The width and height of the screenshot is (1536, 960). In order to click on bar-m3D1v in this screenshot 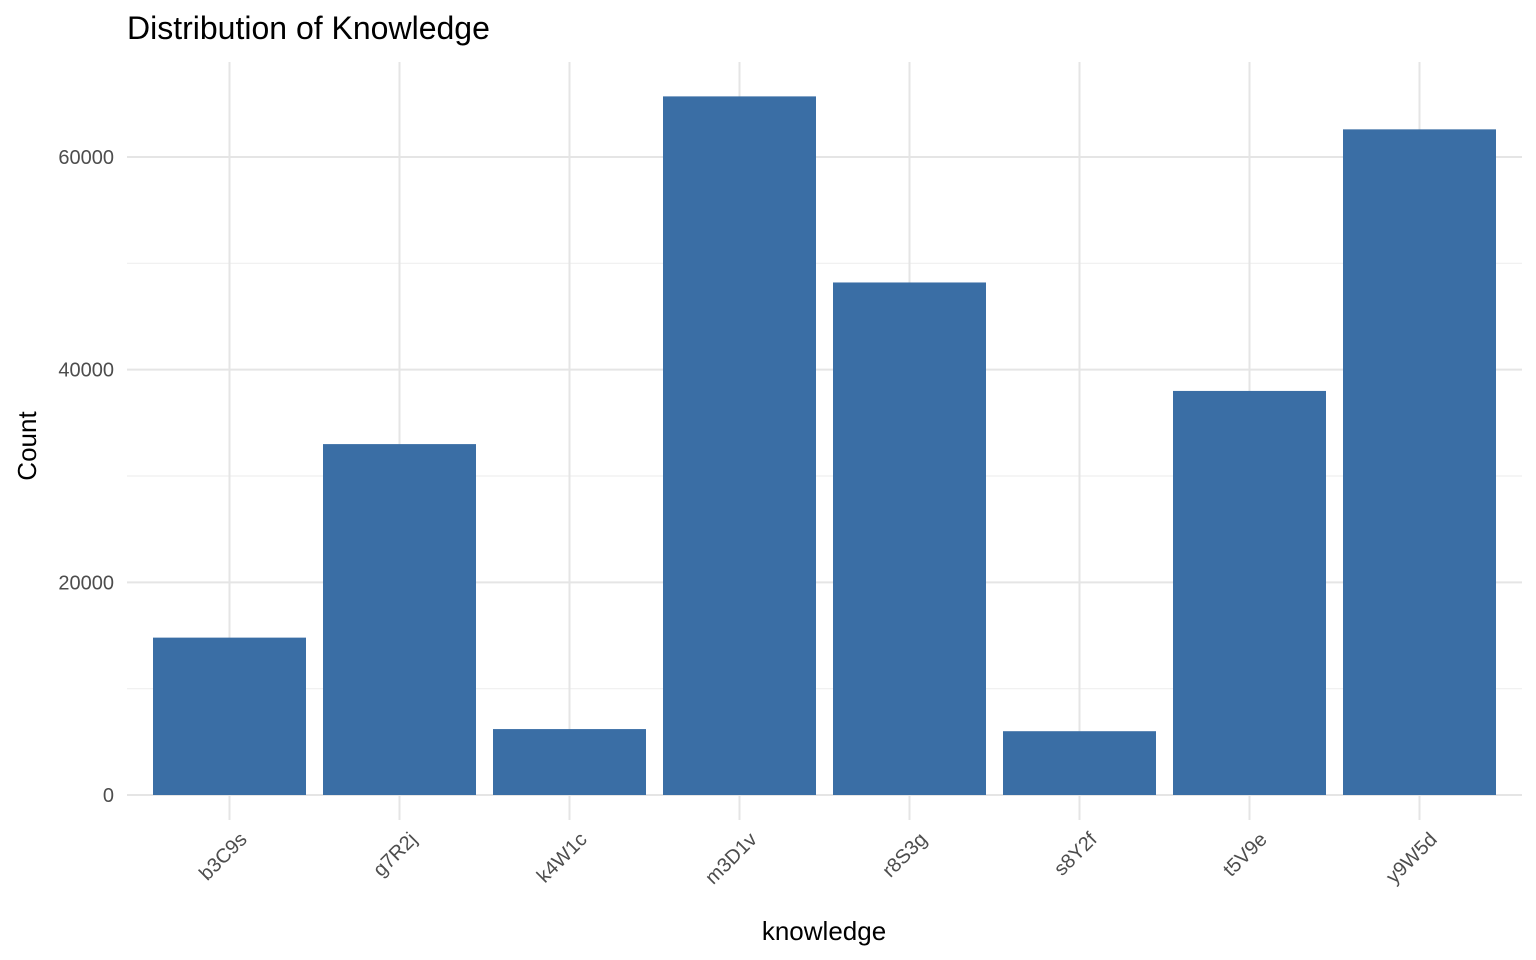, I will do `click(739, 445)`.